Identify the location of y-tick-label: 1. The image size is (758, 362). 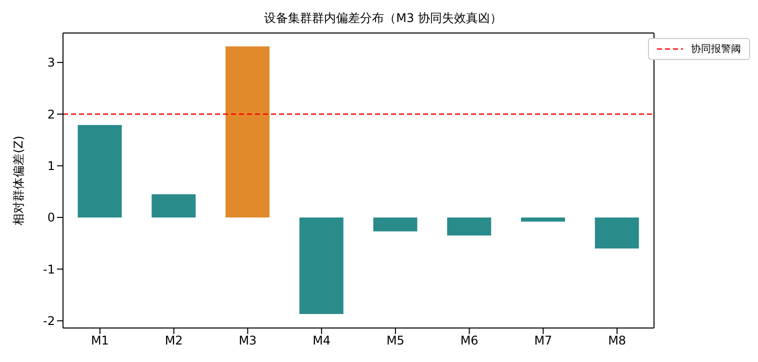
(51, 166).